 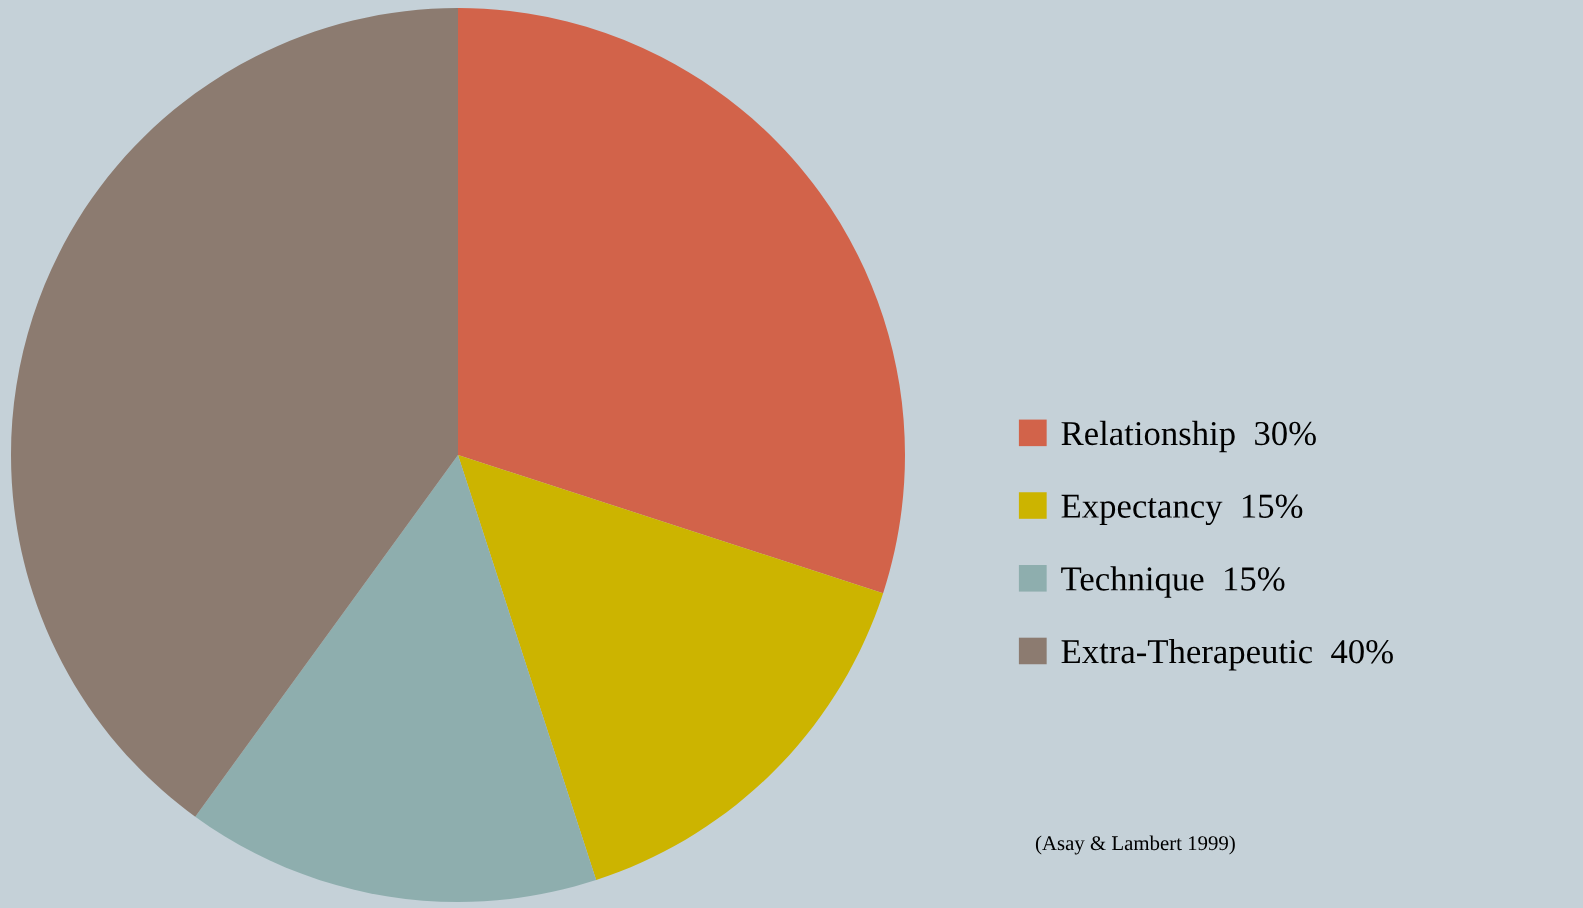 I want to click on legend-label: Technique 15%, so click(x=1173, y=582).